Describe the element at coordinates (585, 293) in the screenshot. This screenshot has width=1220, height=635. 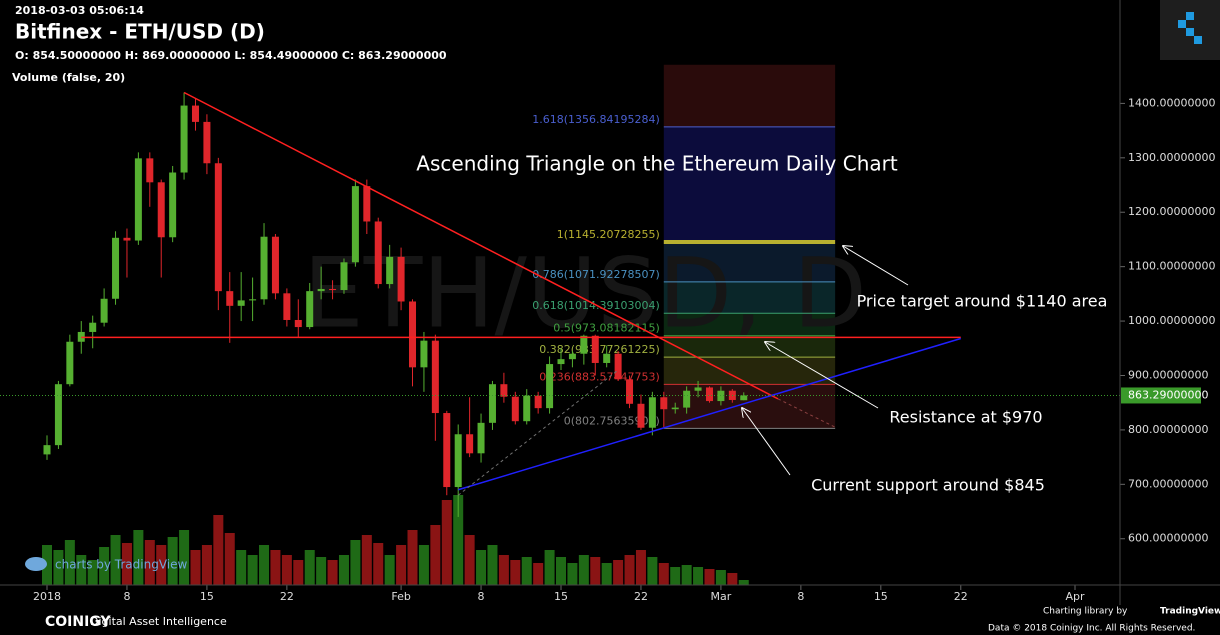
I see `watermark: ETH/USD, D` at that location.